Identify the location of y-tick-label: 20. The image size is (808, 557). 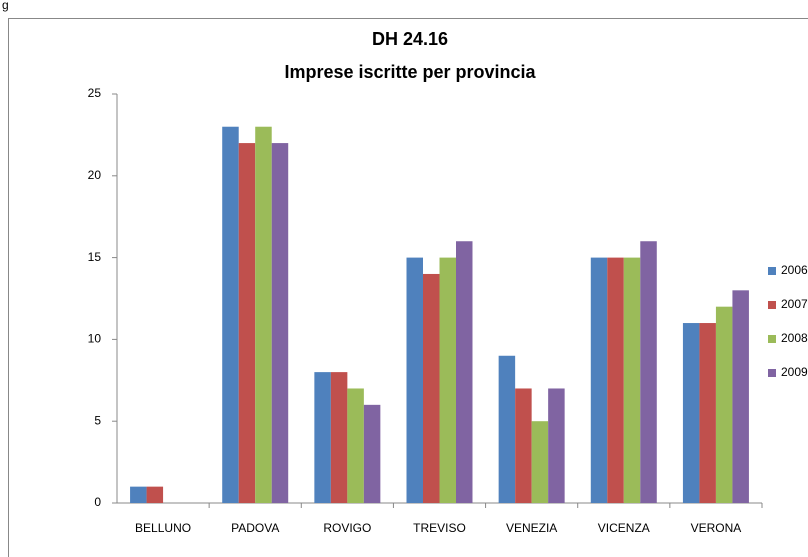
(95, 175).